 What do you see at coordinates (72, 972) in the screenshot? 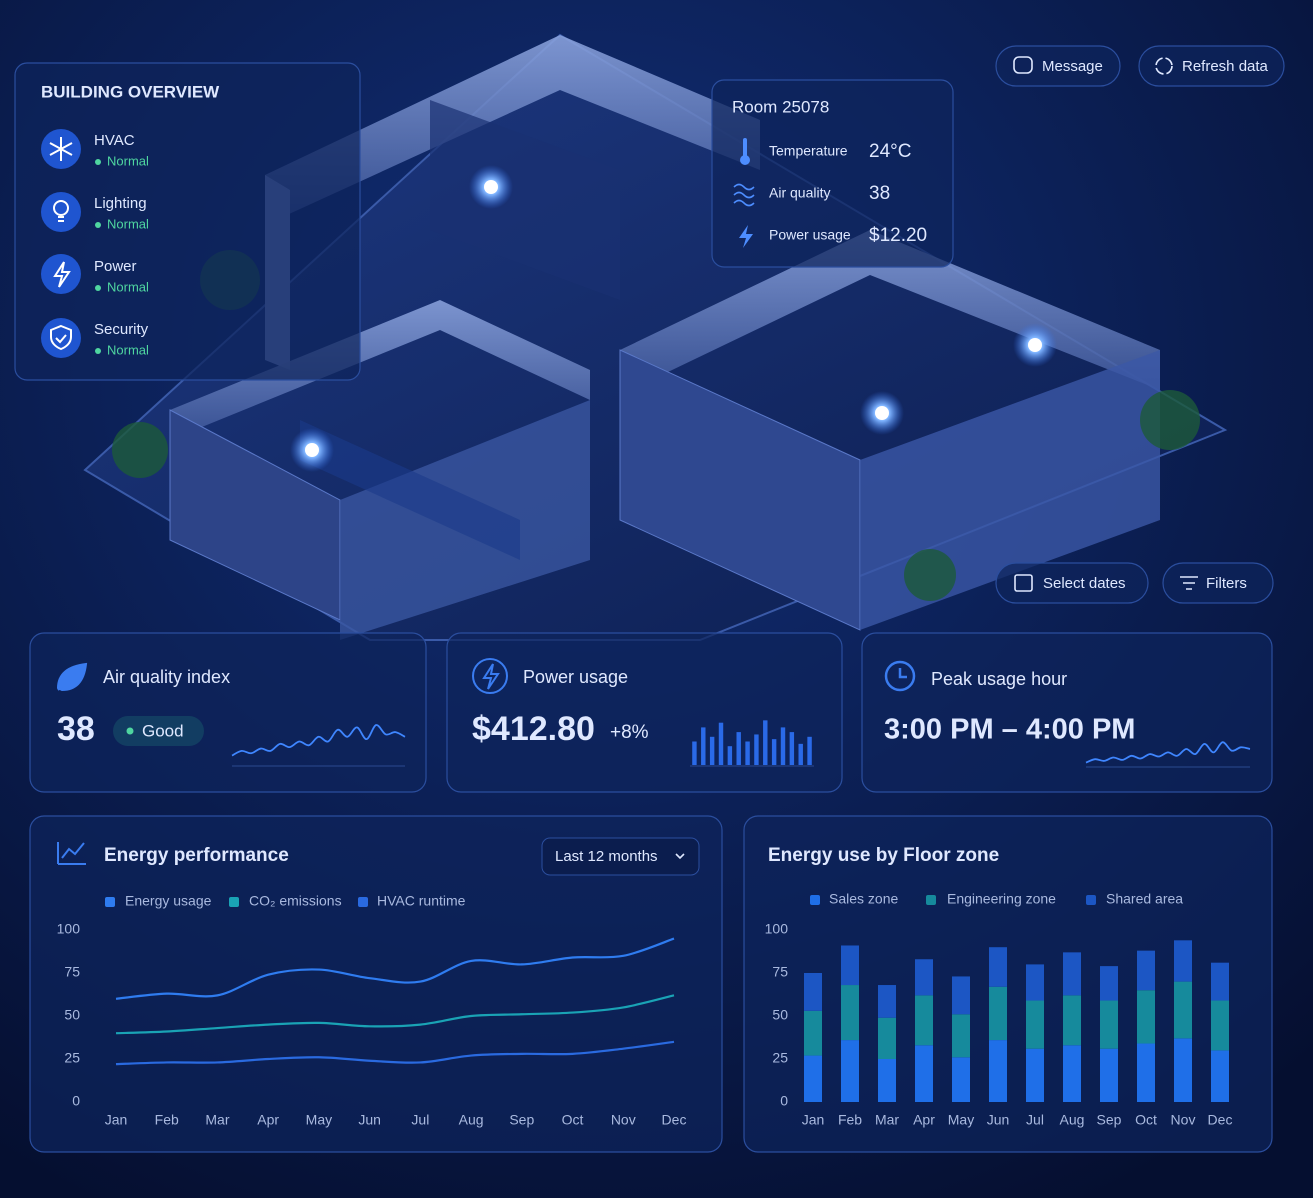
I see `y-tick-label: 75` at bounding box center [72, 972].